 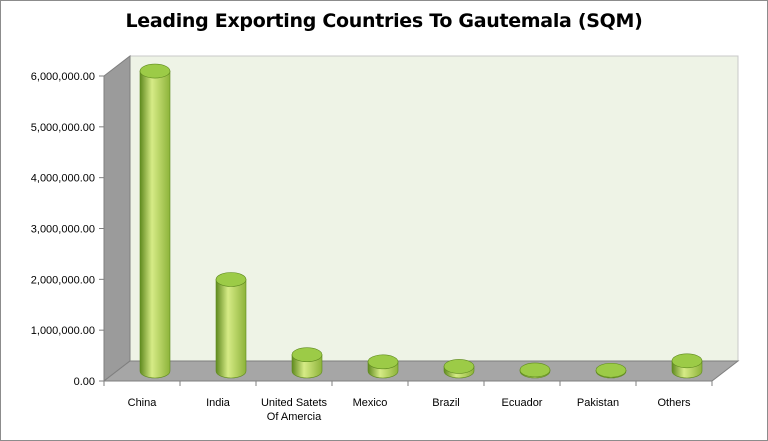 I want to click on bar-united-satets-of-amercia, so click(x=307, y=363).